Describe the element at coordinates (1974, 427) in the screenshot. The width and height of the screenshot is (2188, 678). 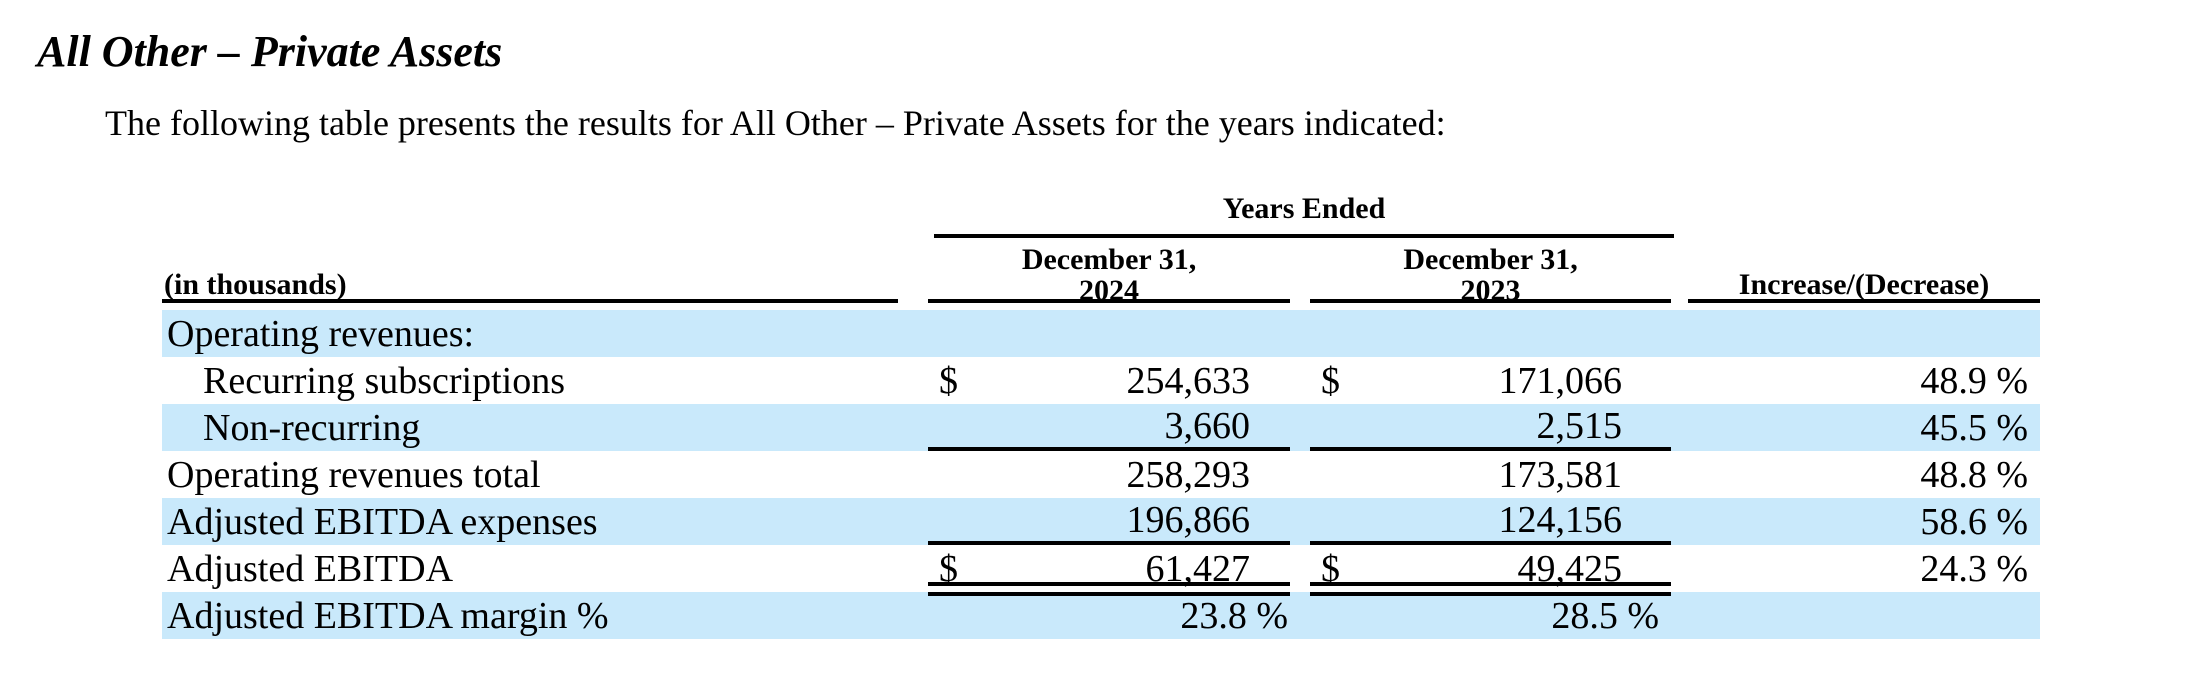
I see `increase-decrease-value: 45.5 %` at that location.